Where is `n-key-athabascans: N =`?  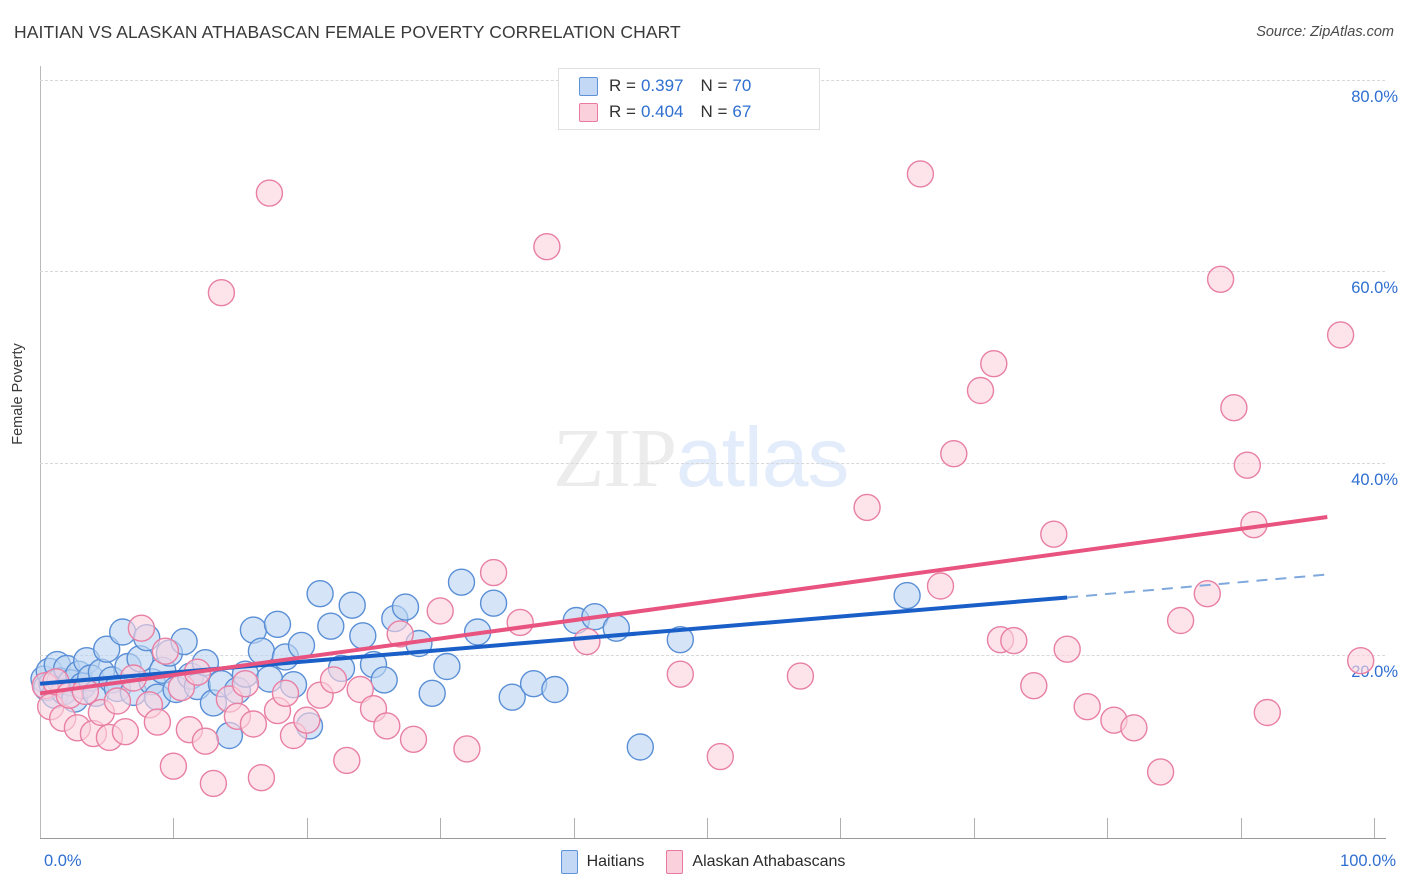 n-key-athabascans: N = is located at coordinates (714, 111).